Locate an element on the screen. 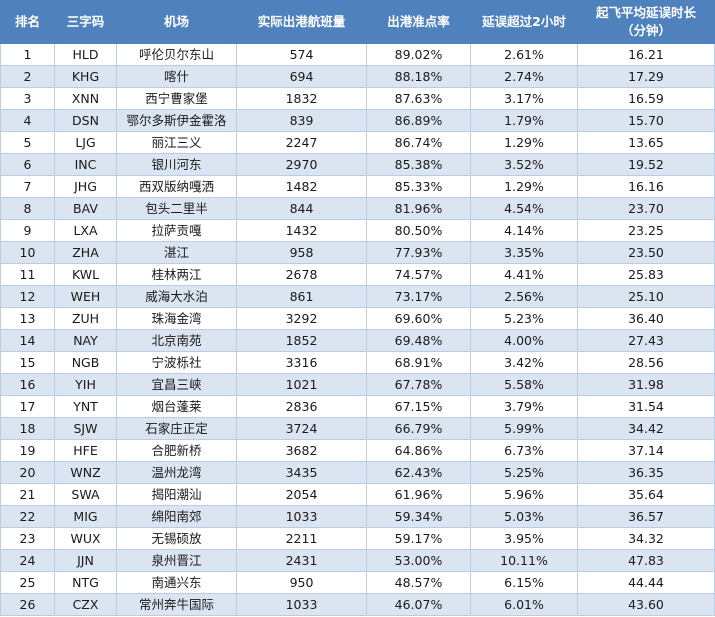 The height and width of the screenshot is (617, 715). cell-airport: 宁波栎社 is located at coordinates (176, 362).